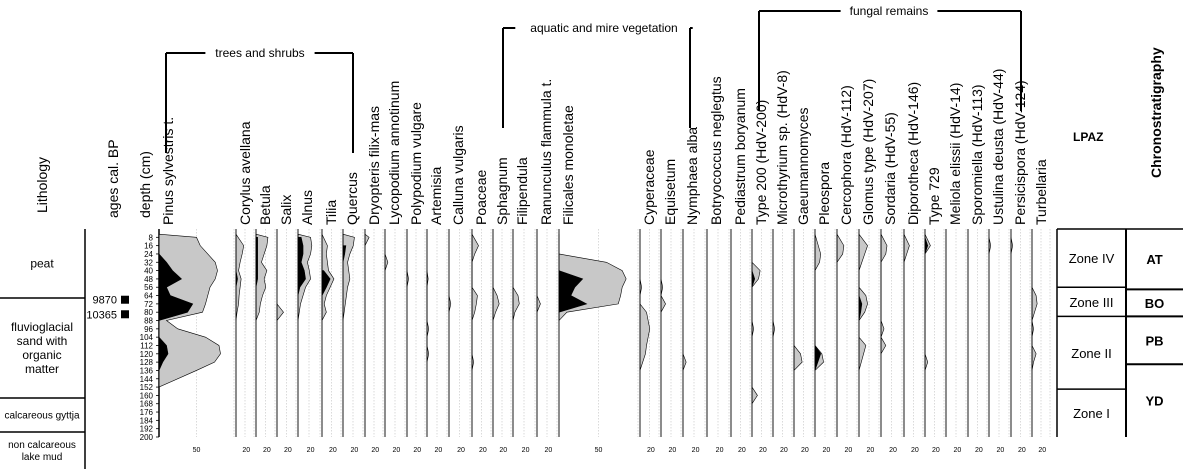 This screenshot has height=469, width=1183. I want to click on depth-tick-label: 136, so click(147, 370).